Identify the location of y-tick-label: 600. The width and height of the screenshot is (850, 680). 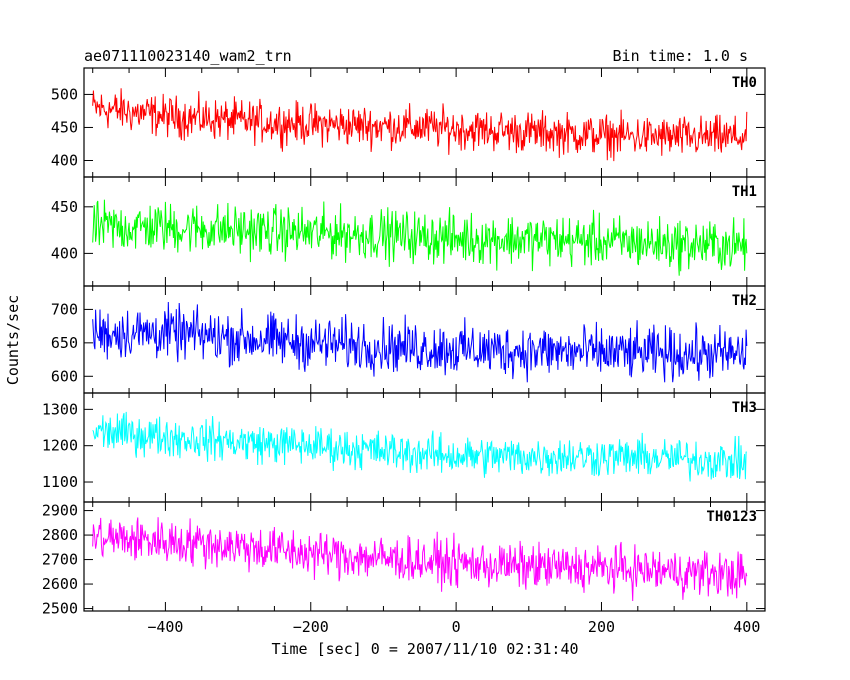
(64, 376).